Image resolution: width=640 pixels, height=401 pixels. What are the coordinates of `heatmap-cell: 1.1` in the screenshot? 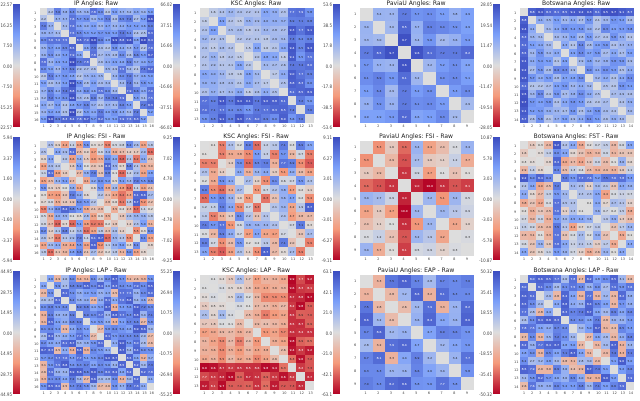 It's located at (143, 209).